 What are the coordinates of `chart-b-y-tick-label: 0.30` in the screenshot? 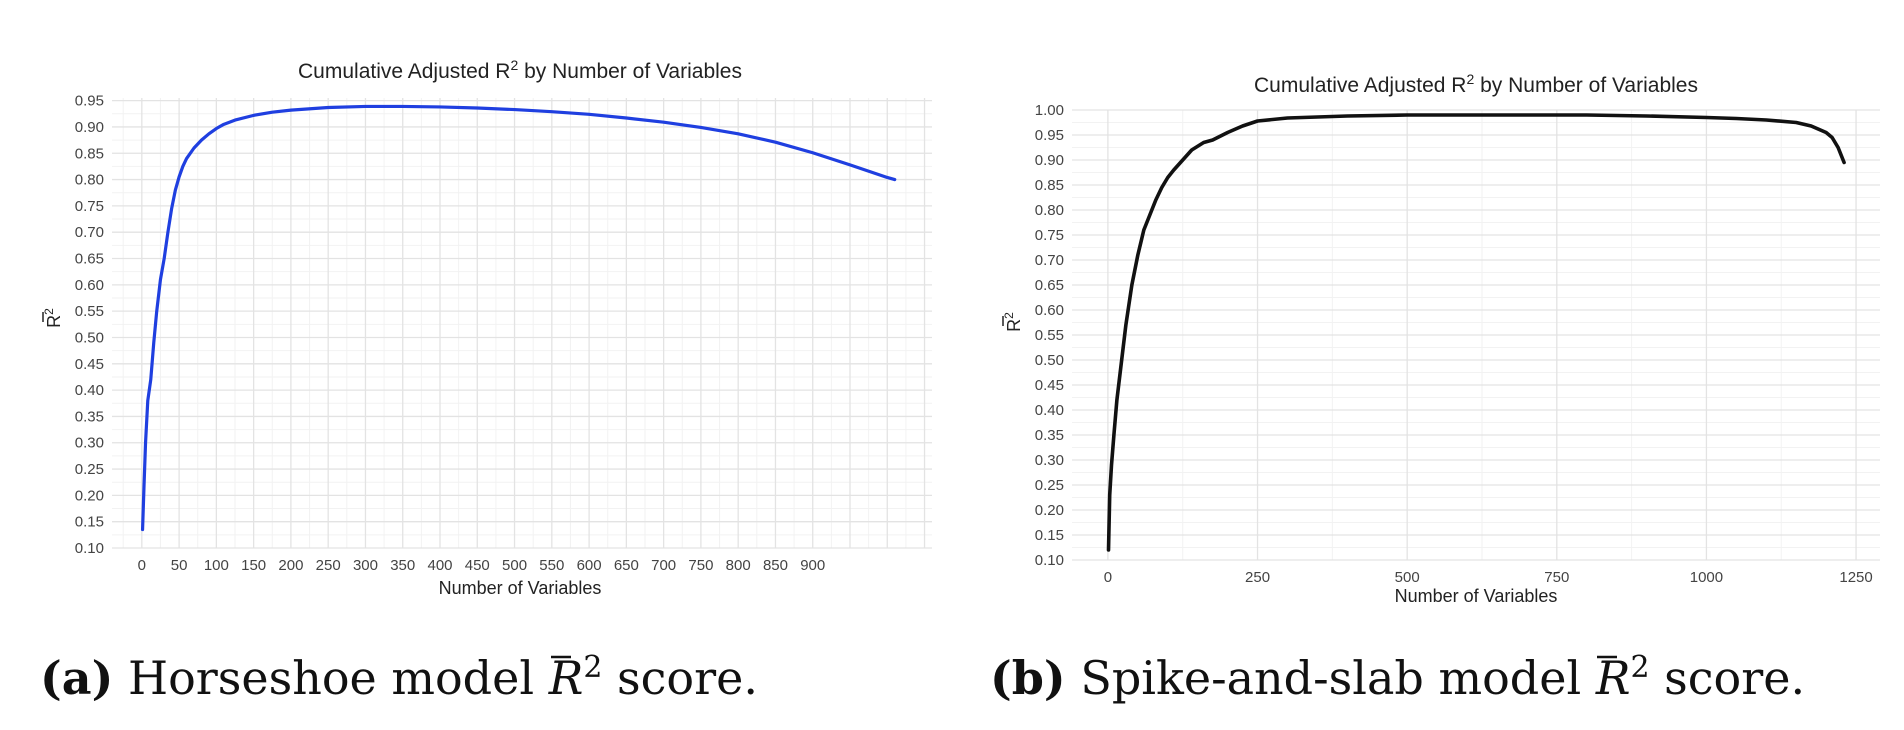 It's located at (1049, 460).